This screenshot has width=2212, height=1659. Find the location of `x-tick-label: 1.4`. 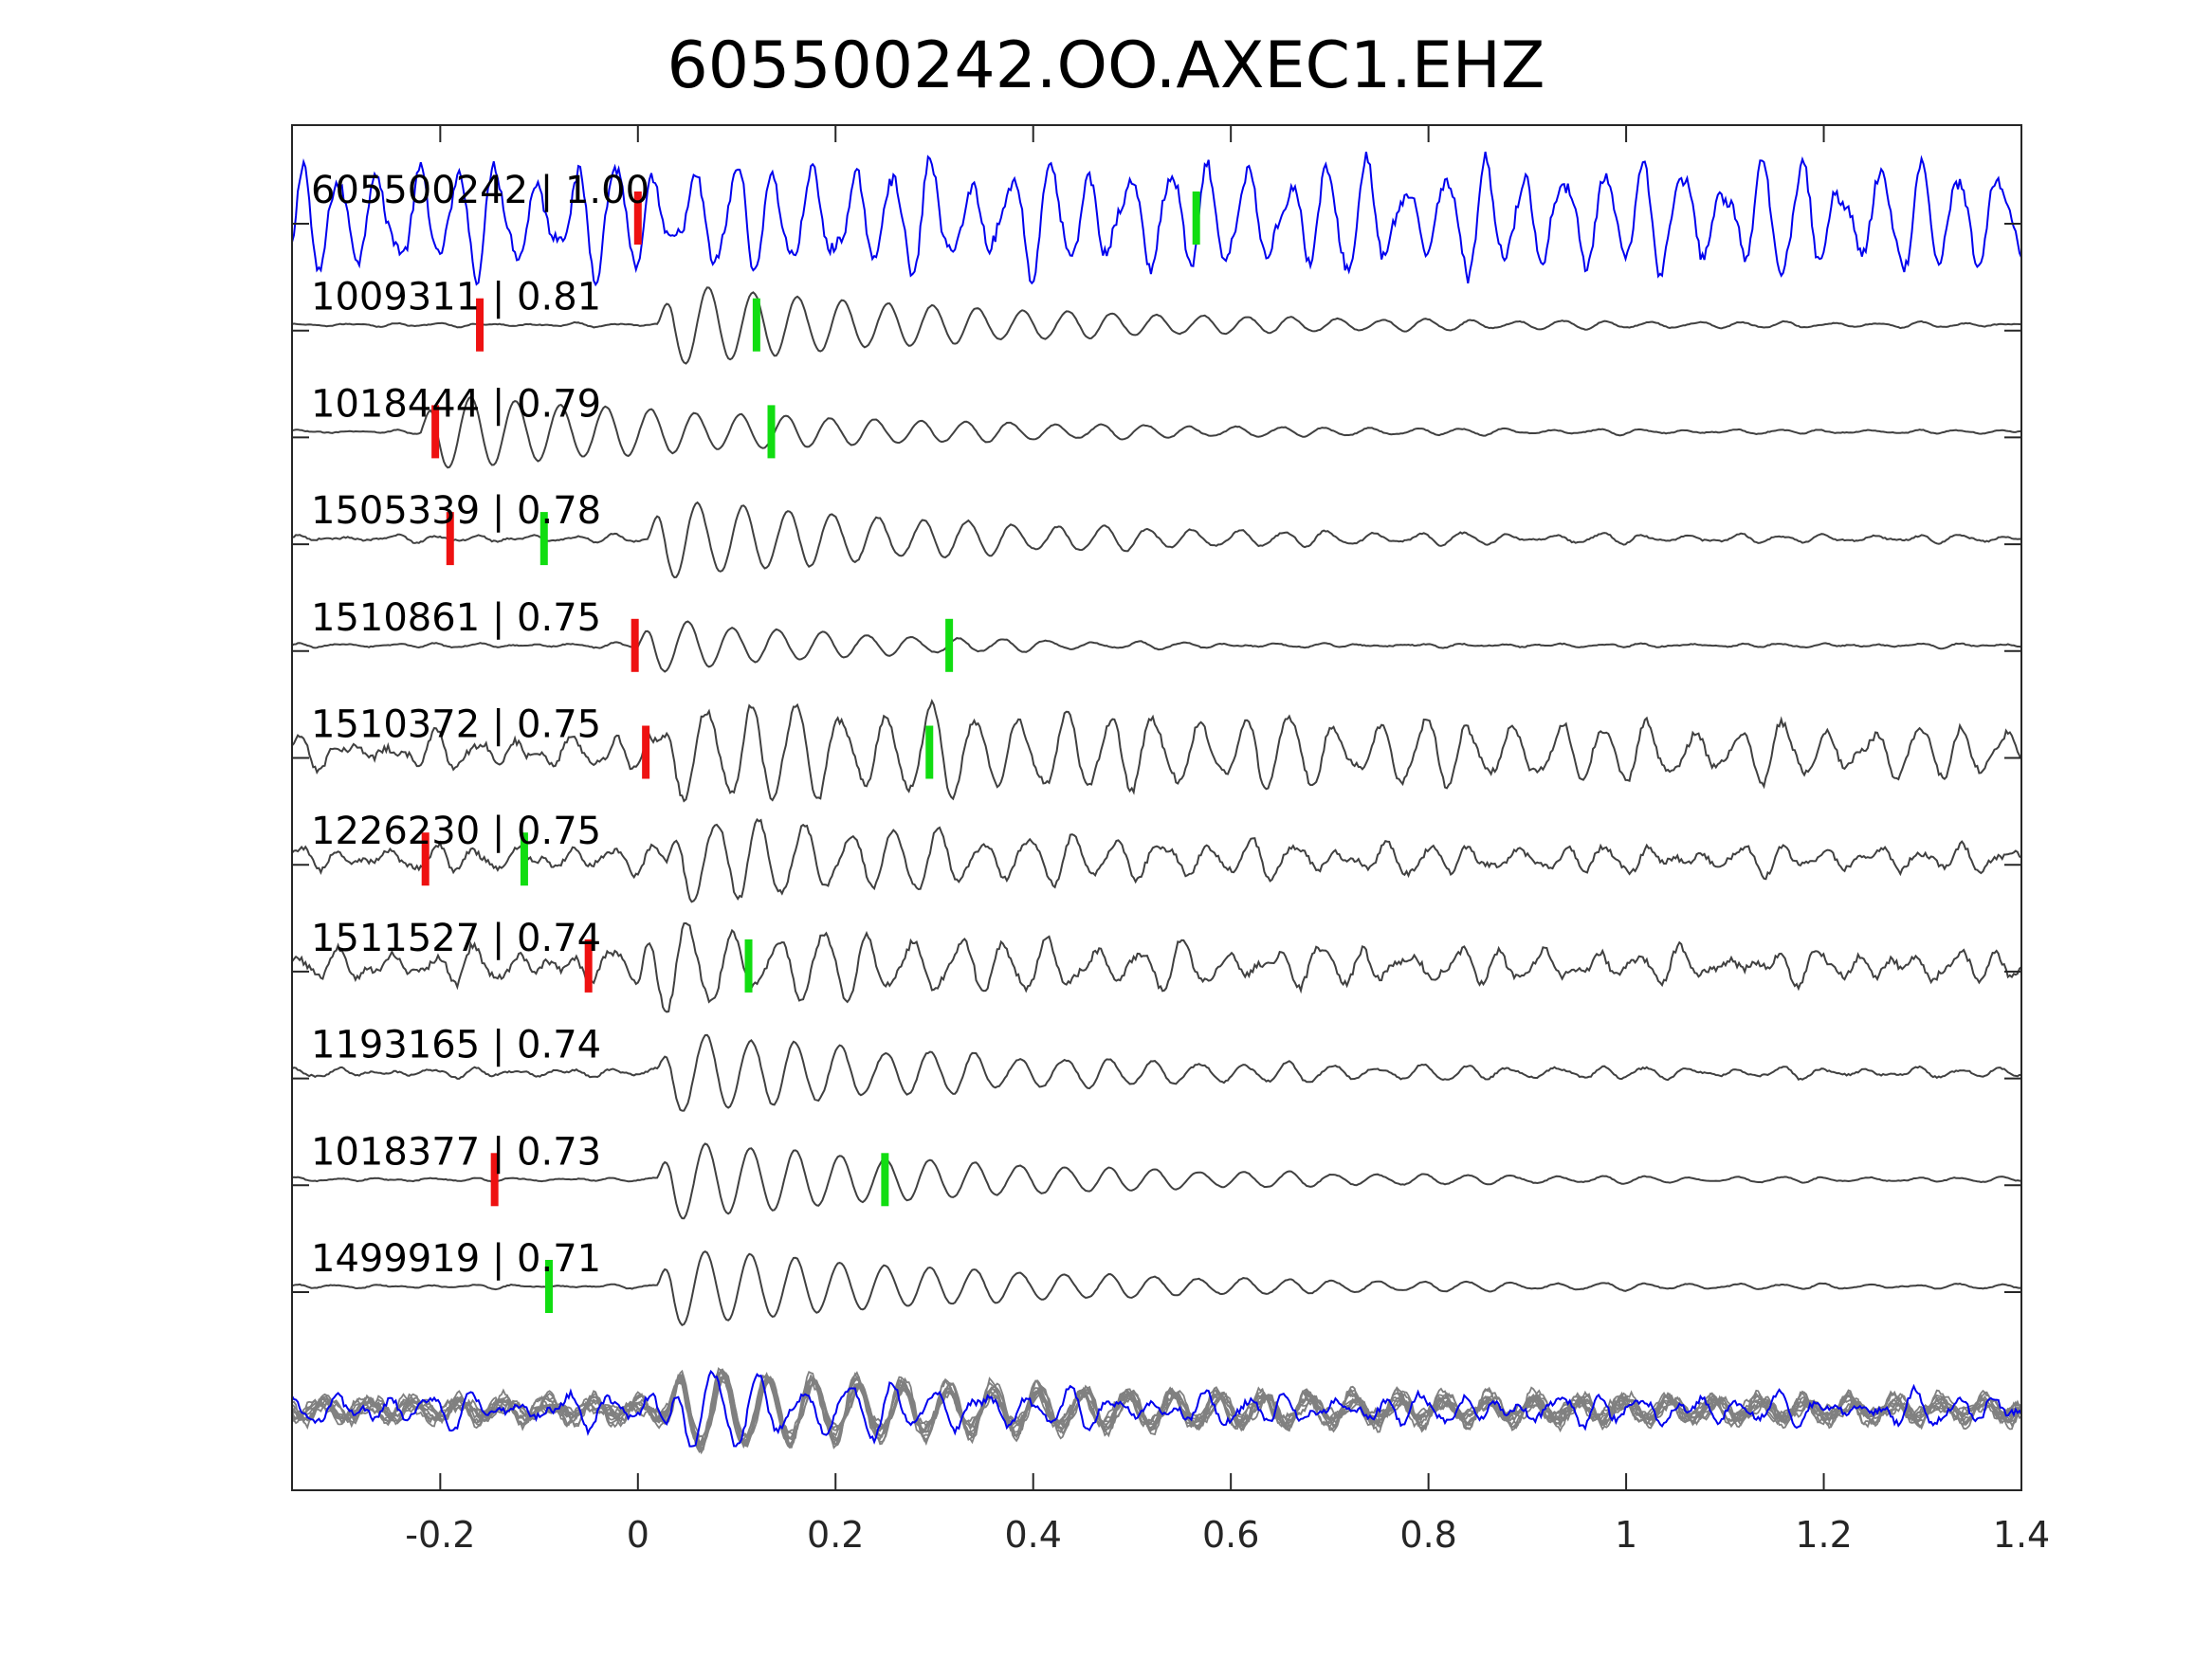

x-tick-label: 1.4 is located at coordinates (2021, 1535).